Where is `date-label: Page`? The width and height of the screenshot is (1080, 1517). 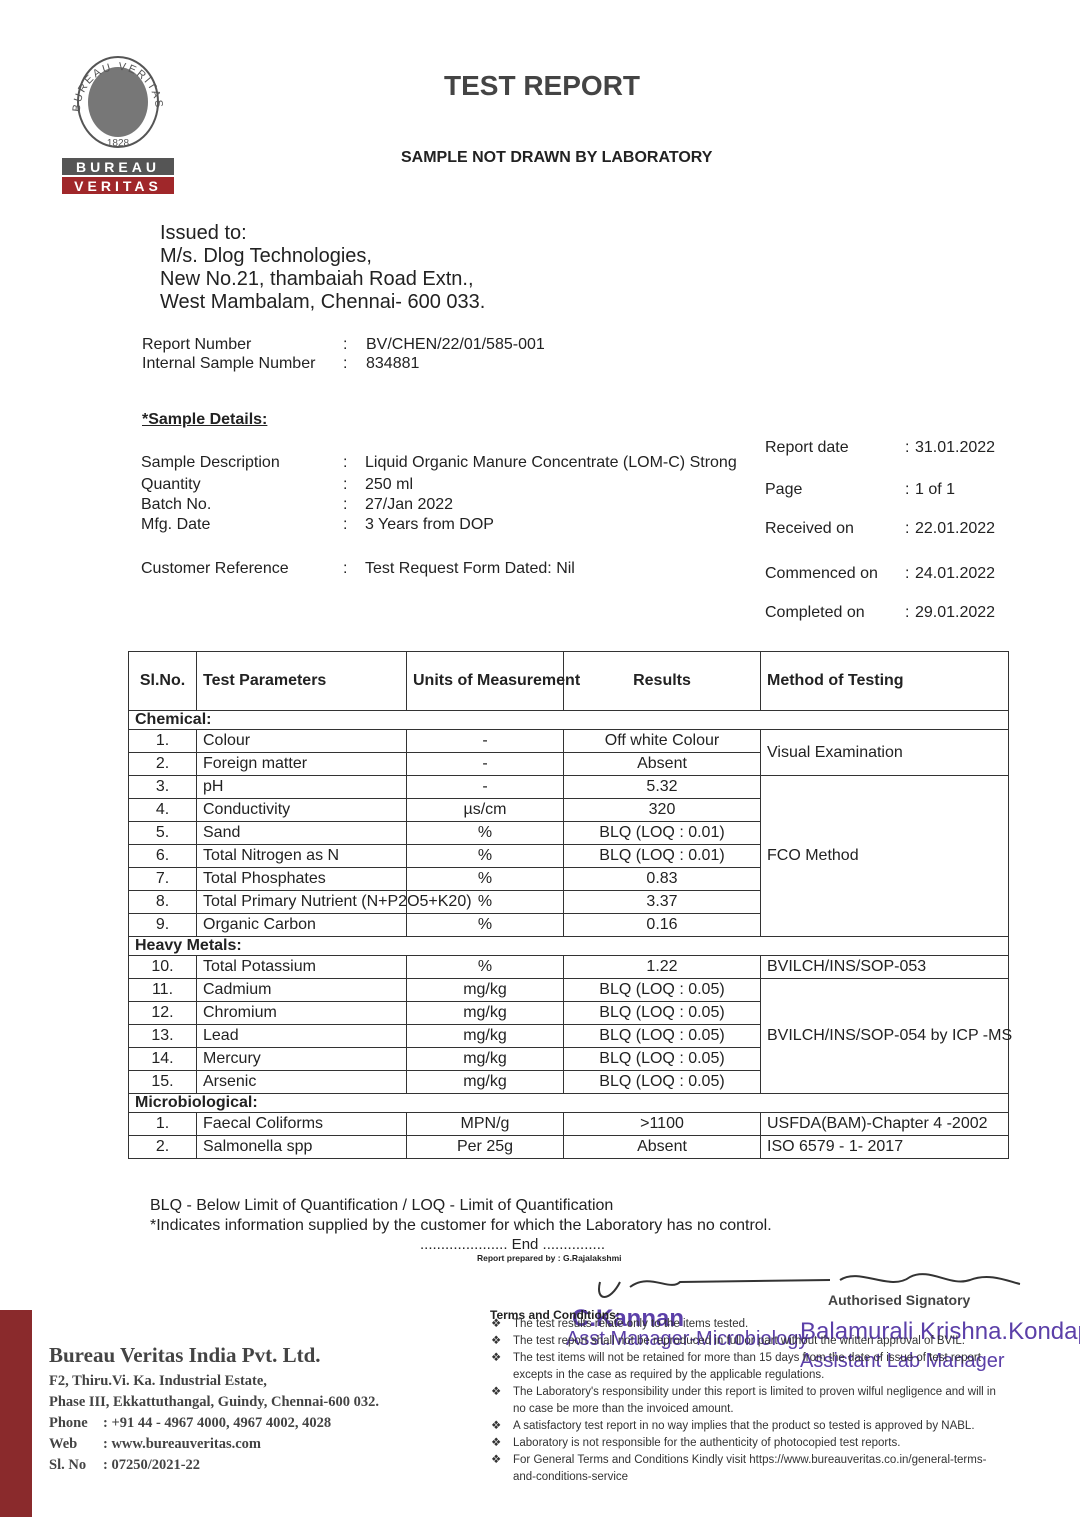 date-label: Page is located at coordinates (784, 489).